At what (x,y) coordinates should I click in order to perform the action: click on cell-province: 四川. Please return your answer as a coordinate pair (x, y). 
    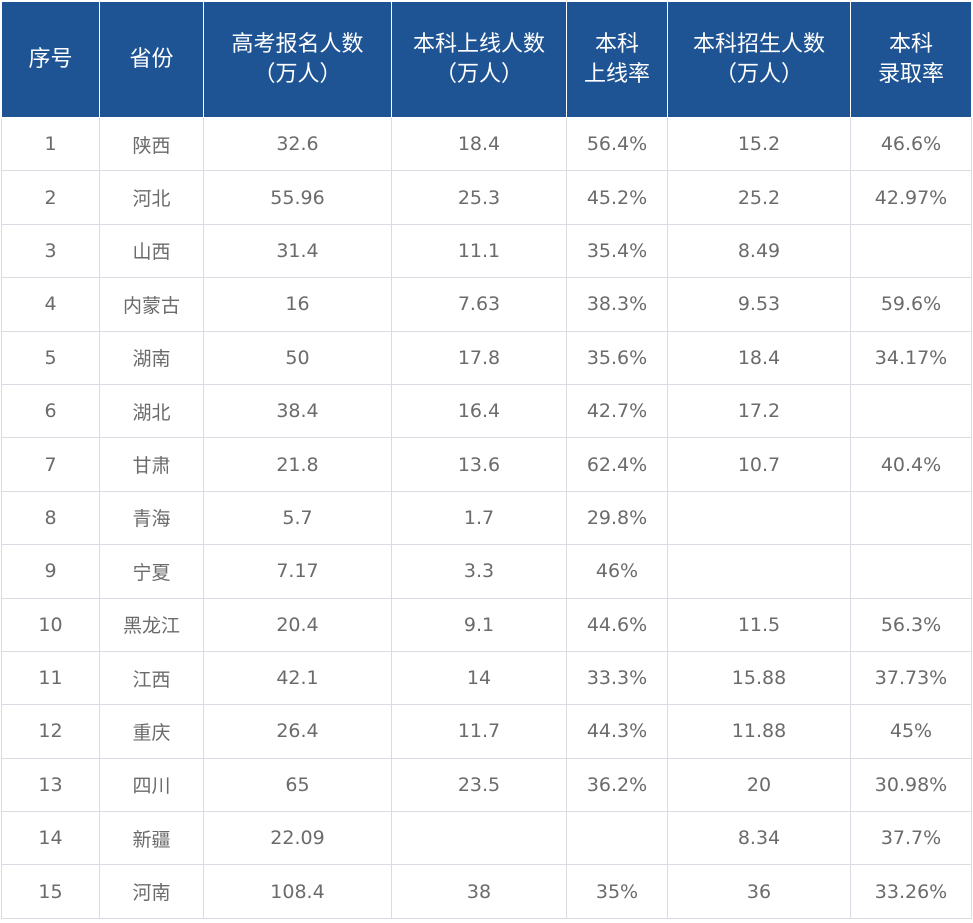
    Looking at the image, I should click on (151, 785).